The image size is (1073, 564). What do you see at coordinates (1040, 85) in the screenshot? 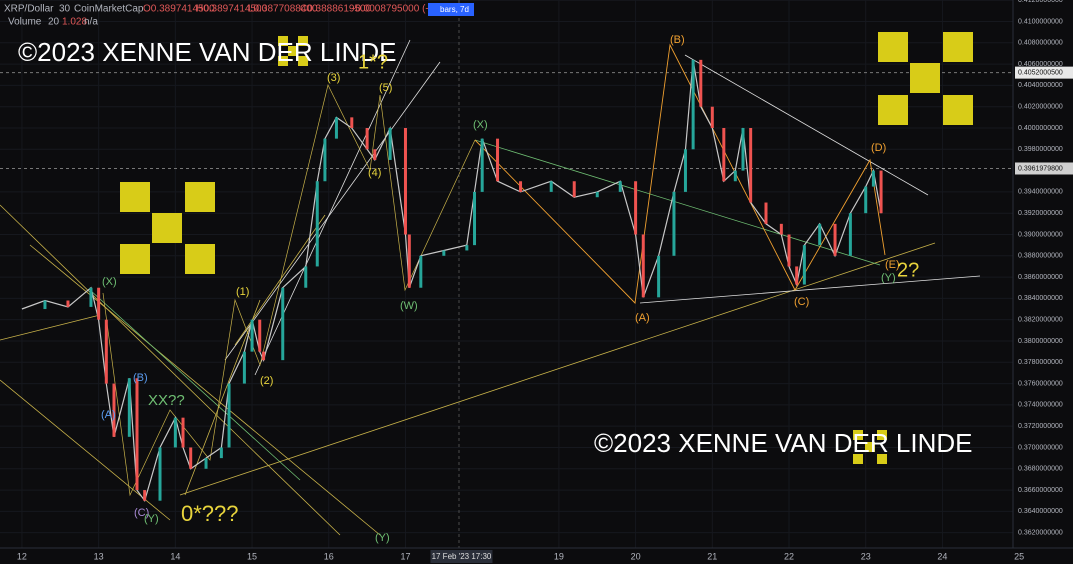
I see `y-tick-label: 0.4040000000` at bounding box center [1040, 85].